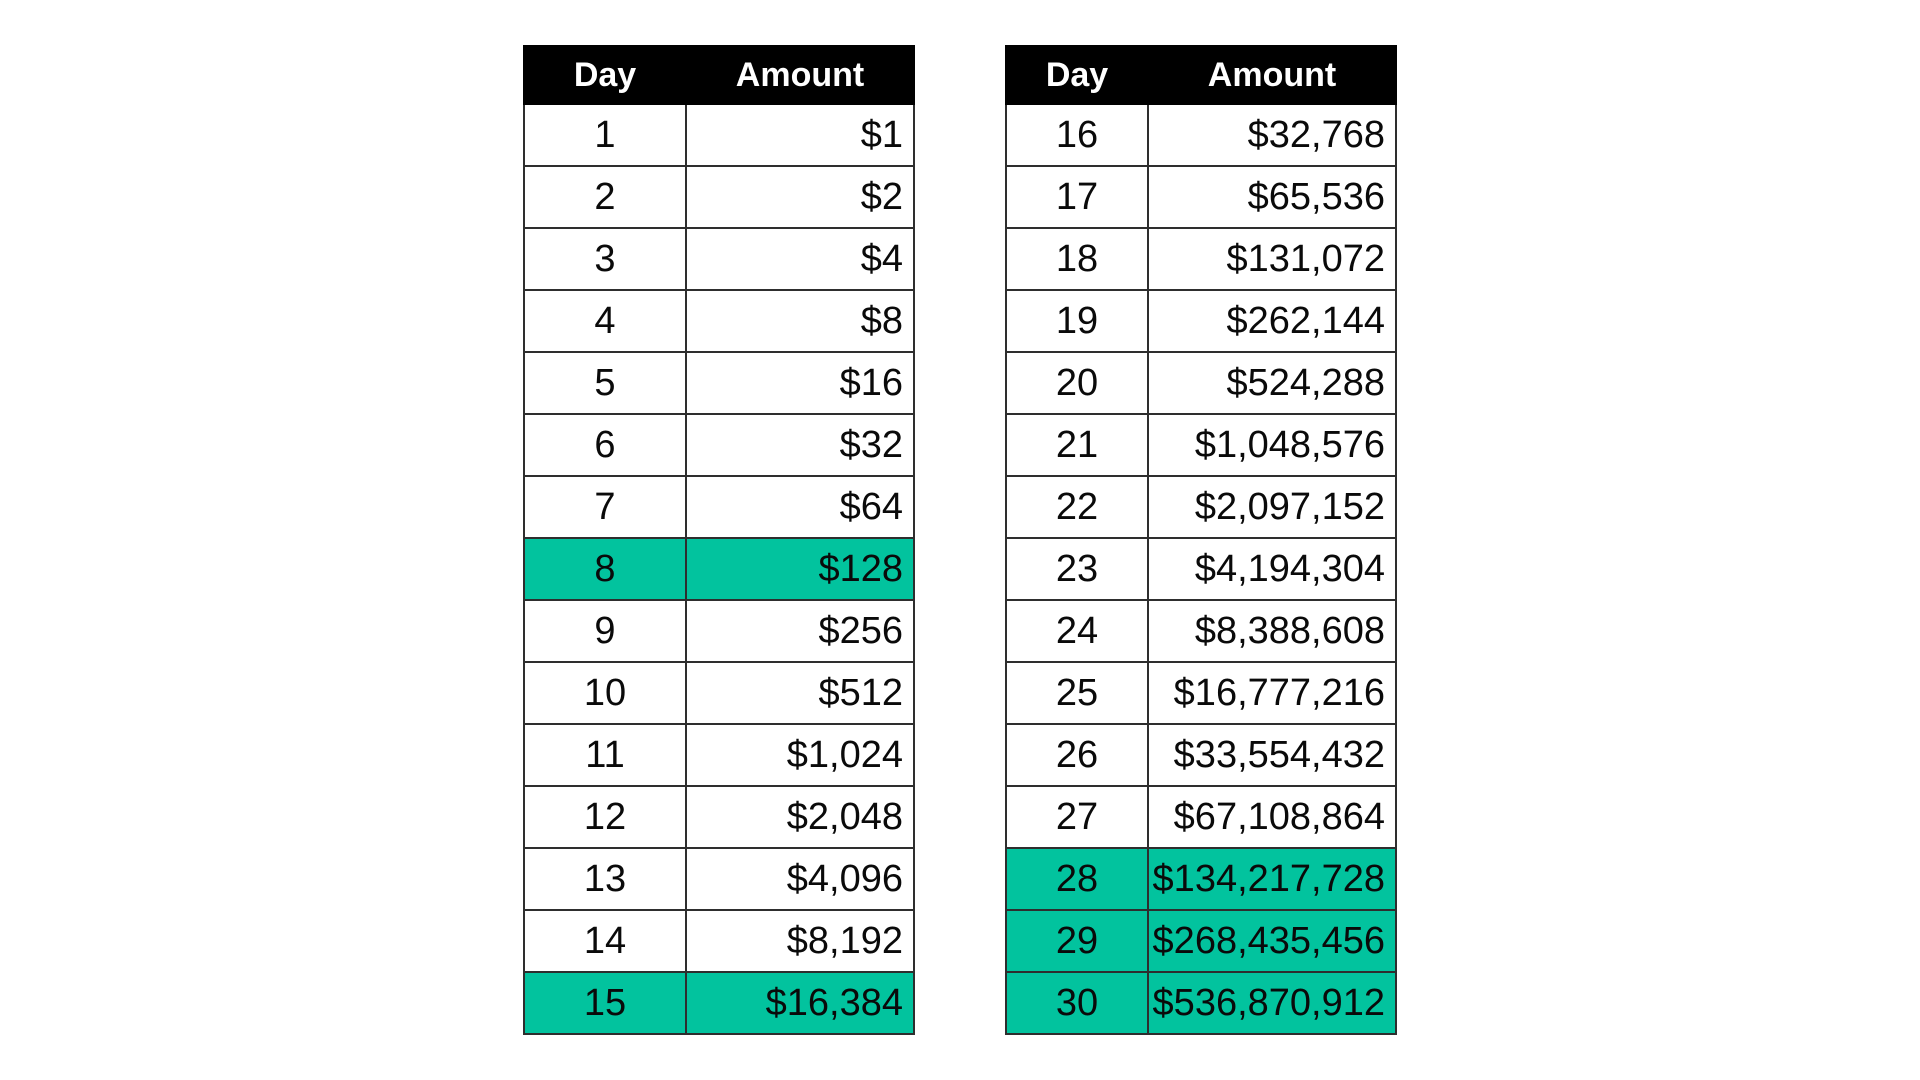 The height and width of the screenshot is (1080, 1920). I want to click on table-row: 24 $8,388,608, so click(1201, 631).